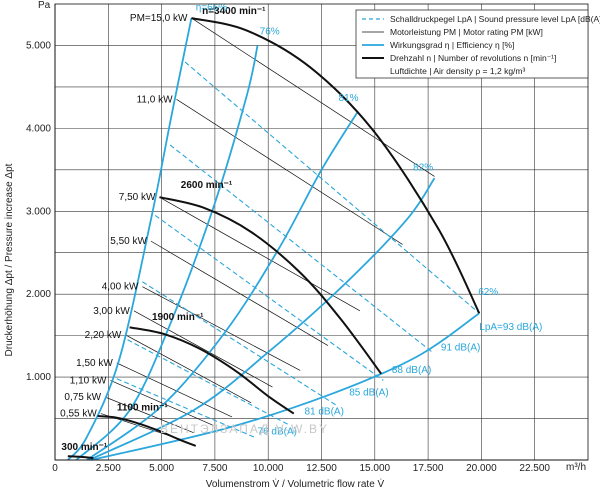  What do you see at coordinates (411, 370) in the screenshot?
I see `sound-label: 88 dB(A)` at bounding box center [411, 370].